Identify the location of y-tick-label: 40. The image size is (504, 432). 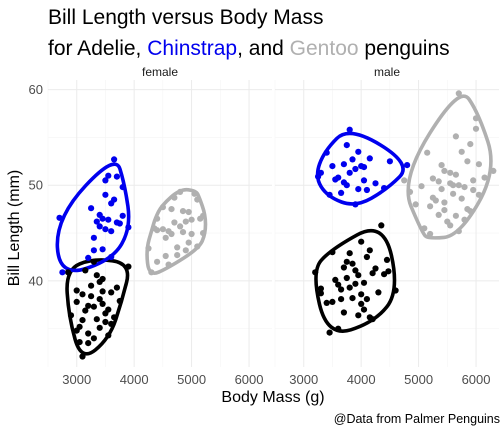
(36, 280).